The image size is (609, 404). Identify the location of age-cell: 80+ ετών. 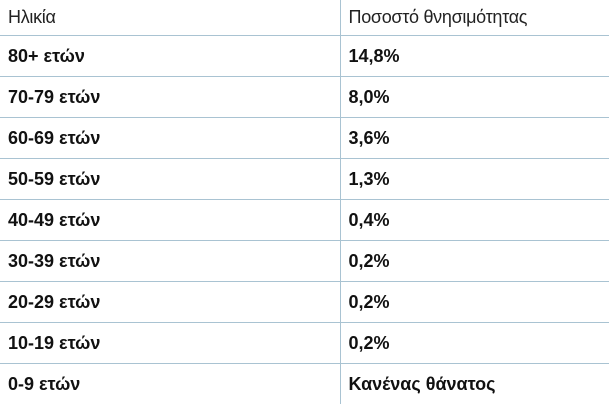
(170, 56).